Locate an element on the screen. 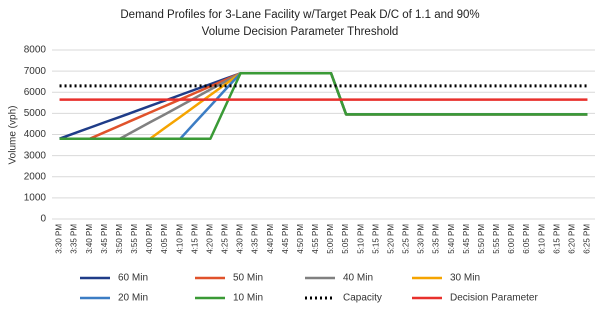  x-tick-label: 5:45 PM is located at coordinates (466, 239).